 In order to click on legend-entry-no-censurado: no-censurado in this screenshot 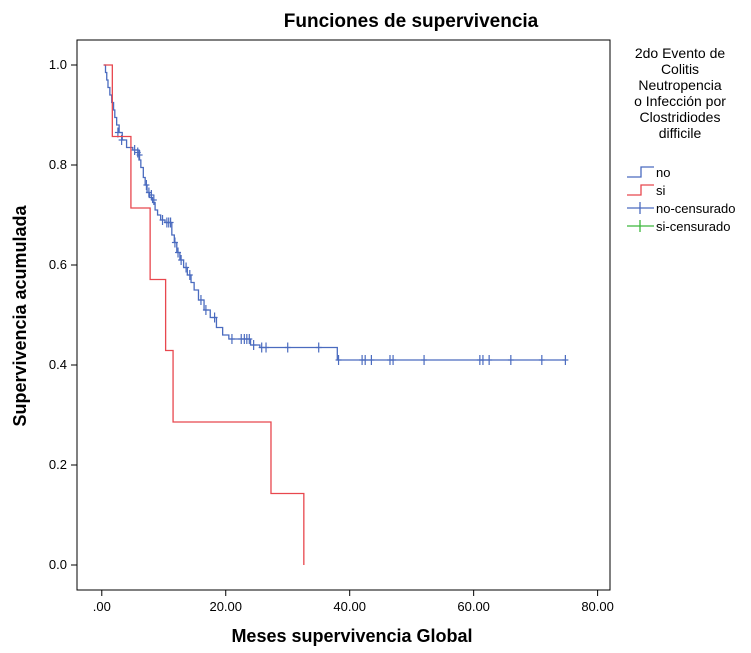, I will do `click(681, 208)`.